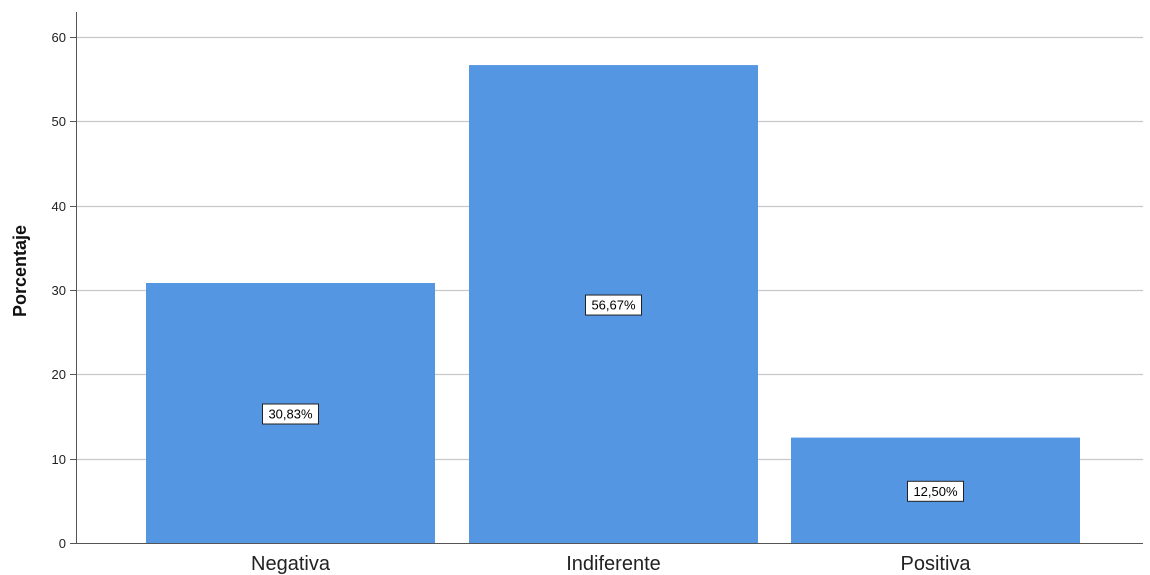 Image resolution: width=1150 pixels, height=575 pixels. What do you see at coordinates (613, 564) in the screenshot?
I see `x-tick-label: Indiferente` at bounding box center [613, 564].